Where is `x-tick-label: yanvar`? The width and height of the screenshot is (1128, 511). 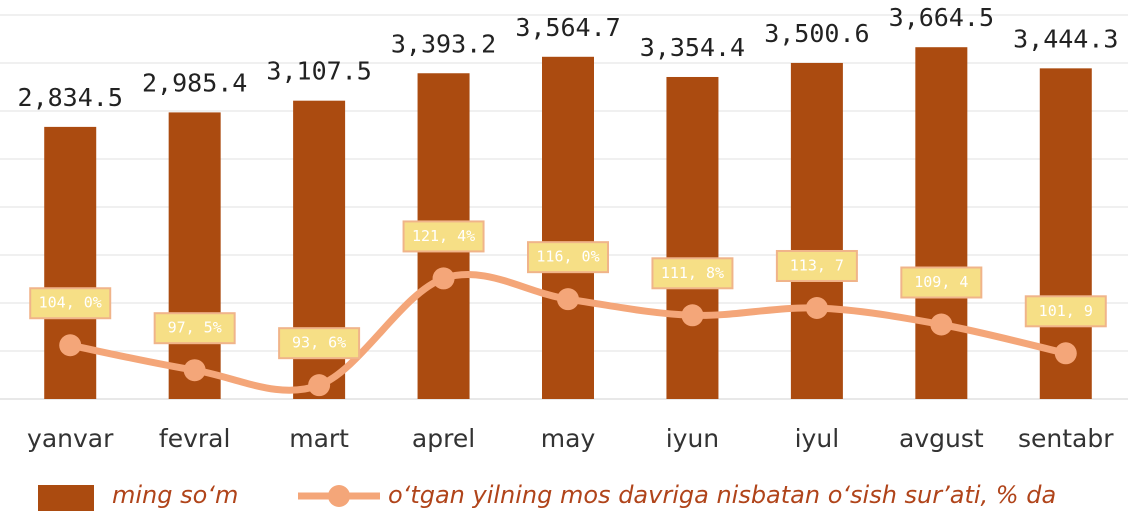 x-tick-label: yanvar is located at coordinates (70, 438).